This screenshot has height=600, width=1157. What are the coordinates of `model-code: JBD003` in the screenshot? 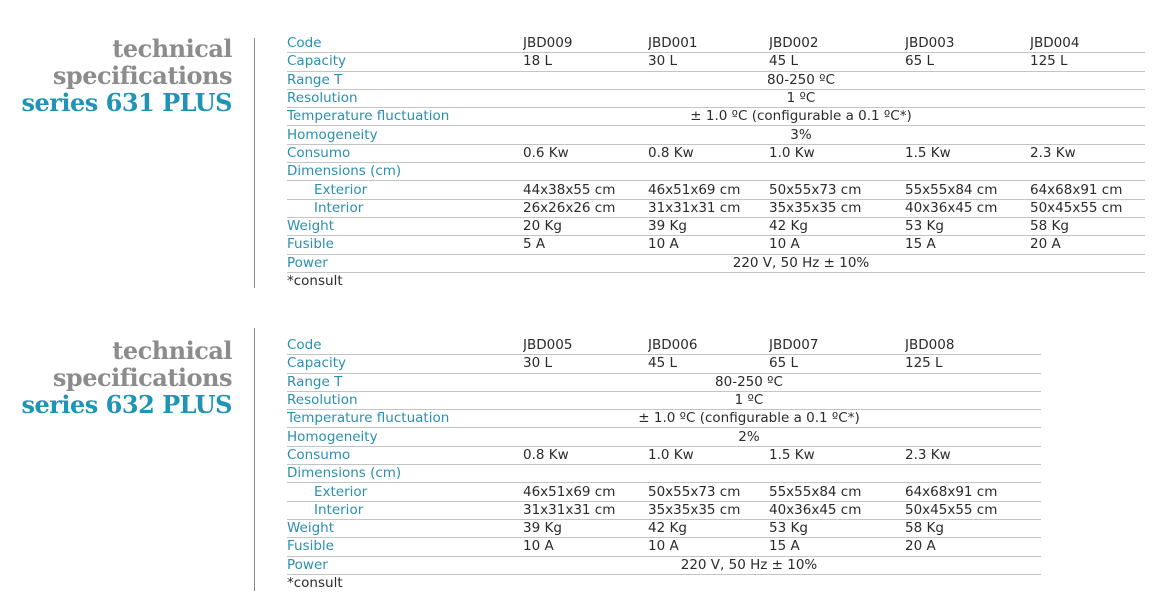 It's located at (967, 44).